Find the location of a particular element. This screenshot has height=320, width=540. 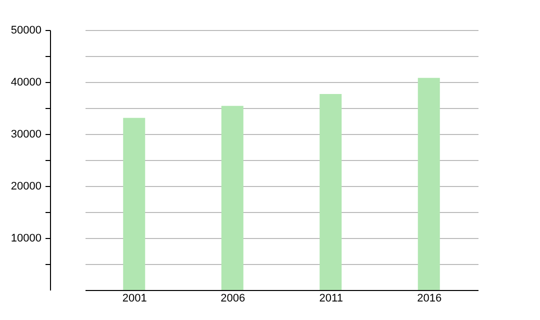

x-tick-label: 2006 is located at coordinates (233, 298).